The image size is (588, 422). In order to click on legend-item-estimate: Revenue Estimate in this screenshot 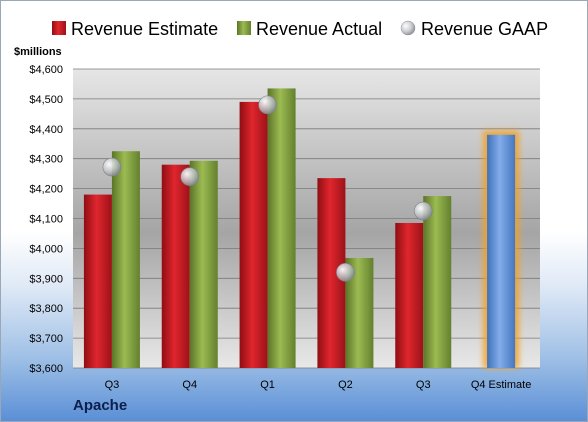, I will do `click(135, 29)`.